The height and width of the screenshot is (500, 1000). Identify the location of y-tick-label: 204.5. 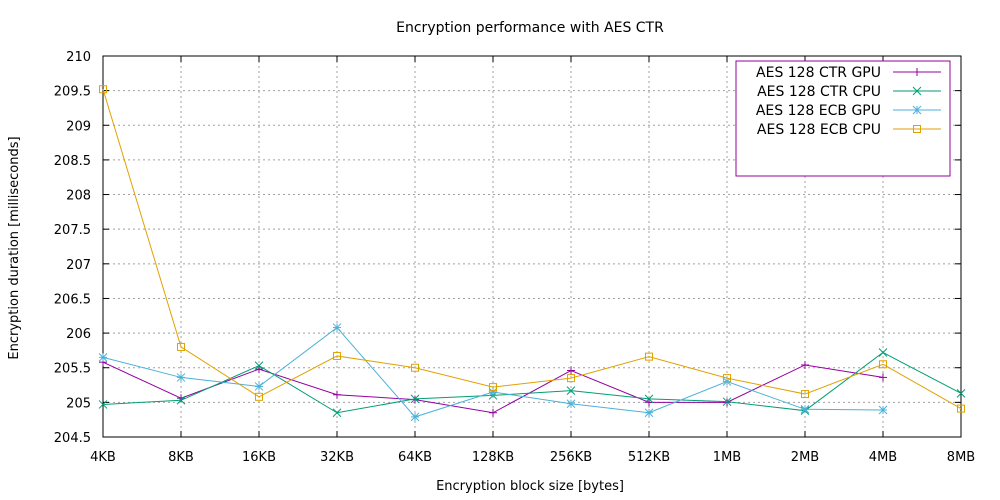
(72, 438).